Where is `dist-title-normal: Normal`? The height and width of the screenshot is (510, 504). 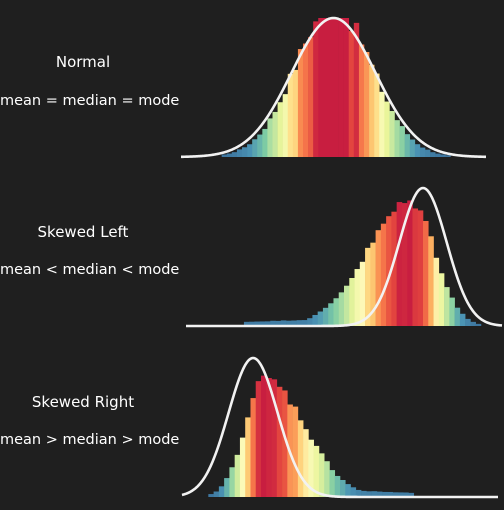
dist-title-normal: Normal is located at coordinates (83, 62).